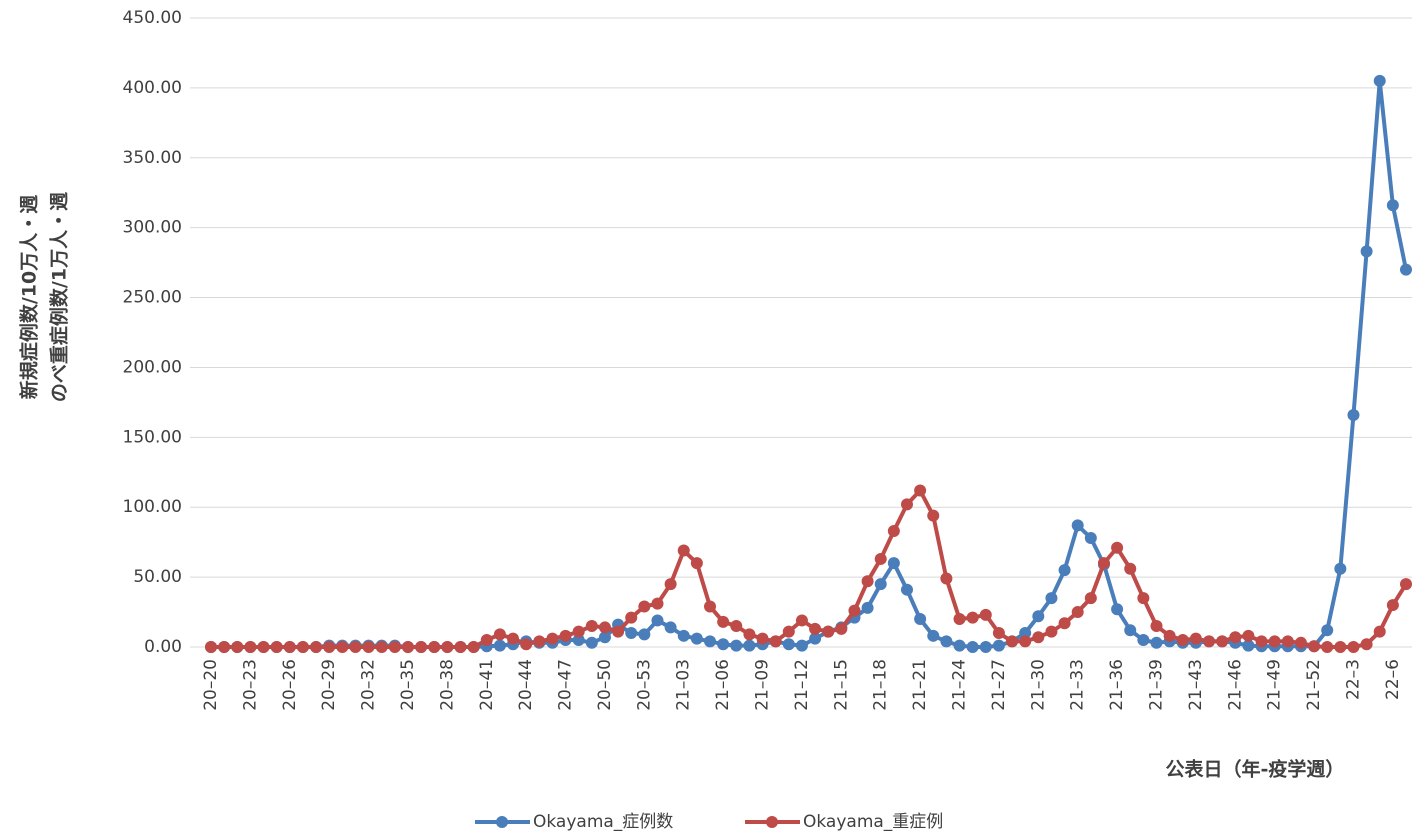 This screenshot has height=840, width=1426. What do you see at coordinates (999, 685) in the screenshot?
I see `x-tick-label: 21–27` at bounding box center [999, 685].